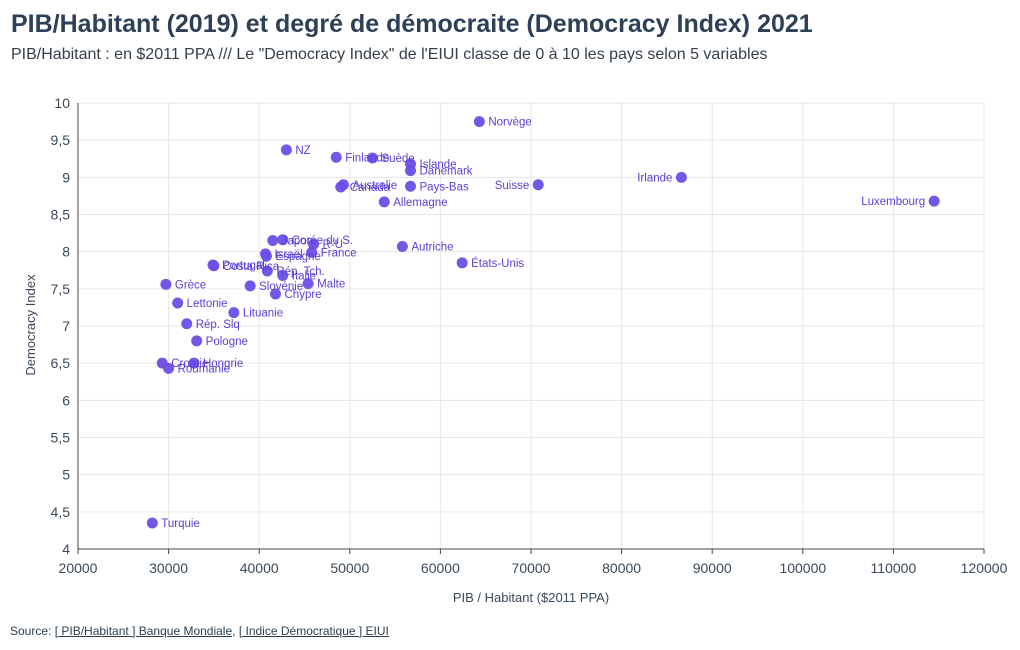  Describe the element at coordinates (78, 568) in the screenshot. I see `x-tick-label: 20000` at that location.